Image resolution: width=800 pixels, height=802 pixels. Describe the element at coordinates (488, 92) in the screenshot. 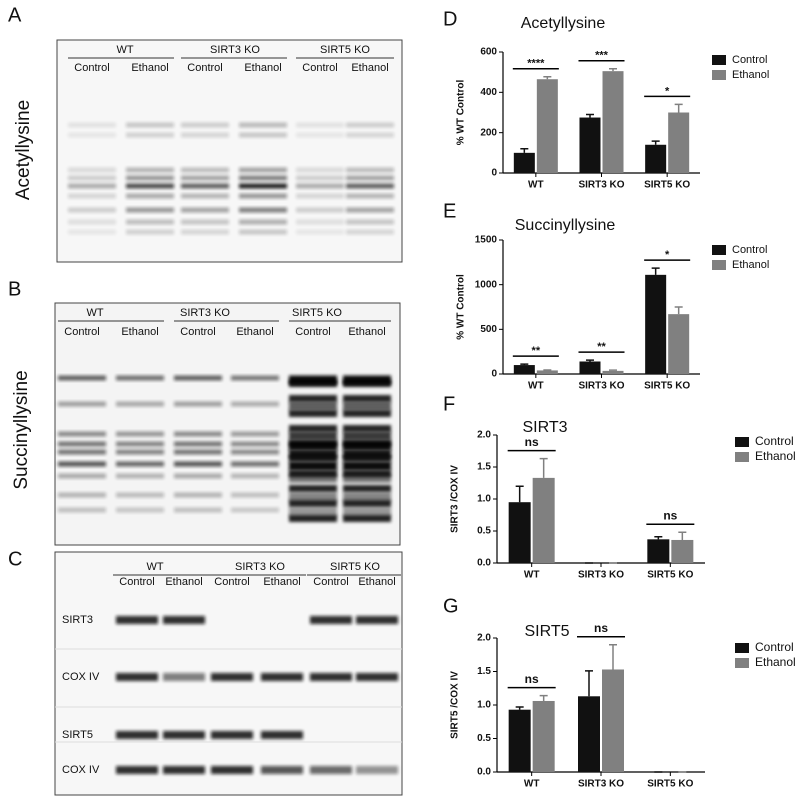

I see `y-tick-label: 400` at that location.